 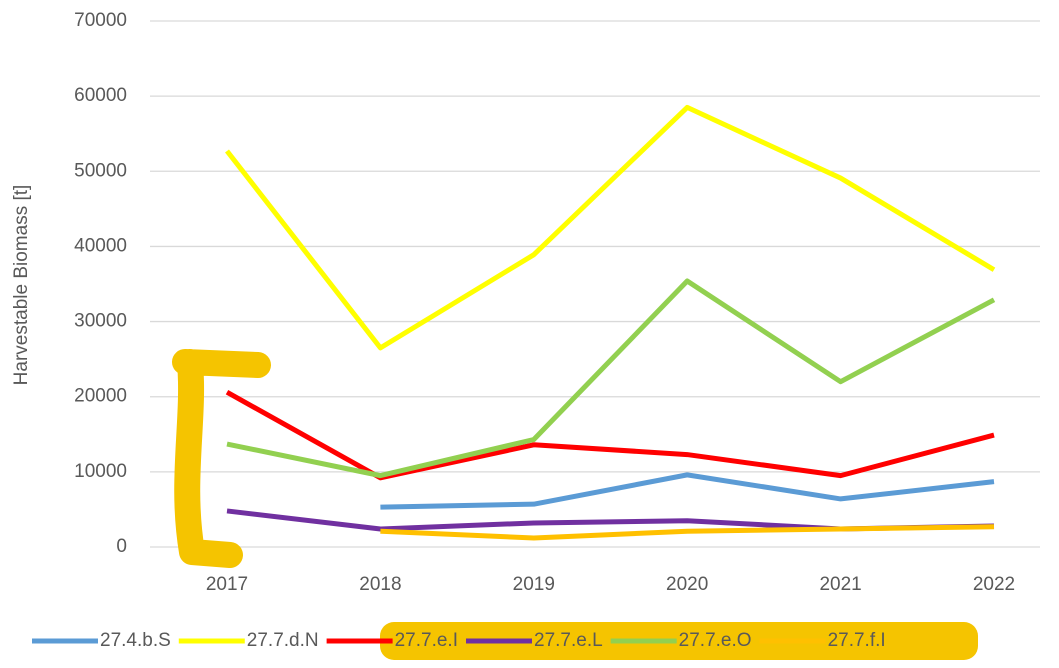 I want to click on x-tick-label: 2017, so click(x=227, y=584).